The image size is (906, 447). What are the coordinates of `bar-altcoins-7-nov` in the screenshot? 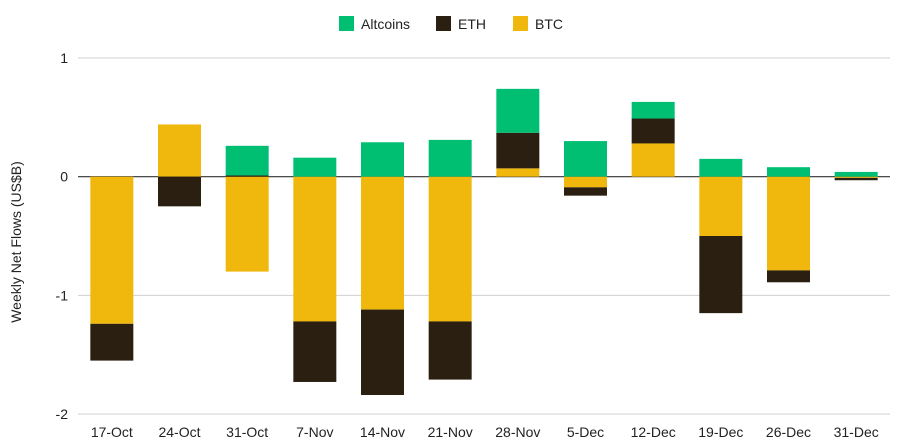 It's located at (315, 167).